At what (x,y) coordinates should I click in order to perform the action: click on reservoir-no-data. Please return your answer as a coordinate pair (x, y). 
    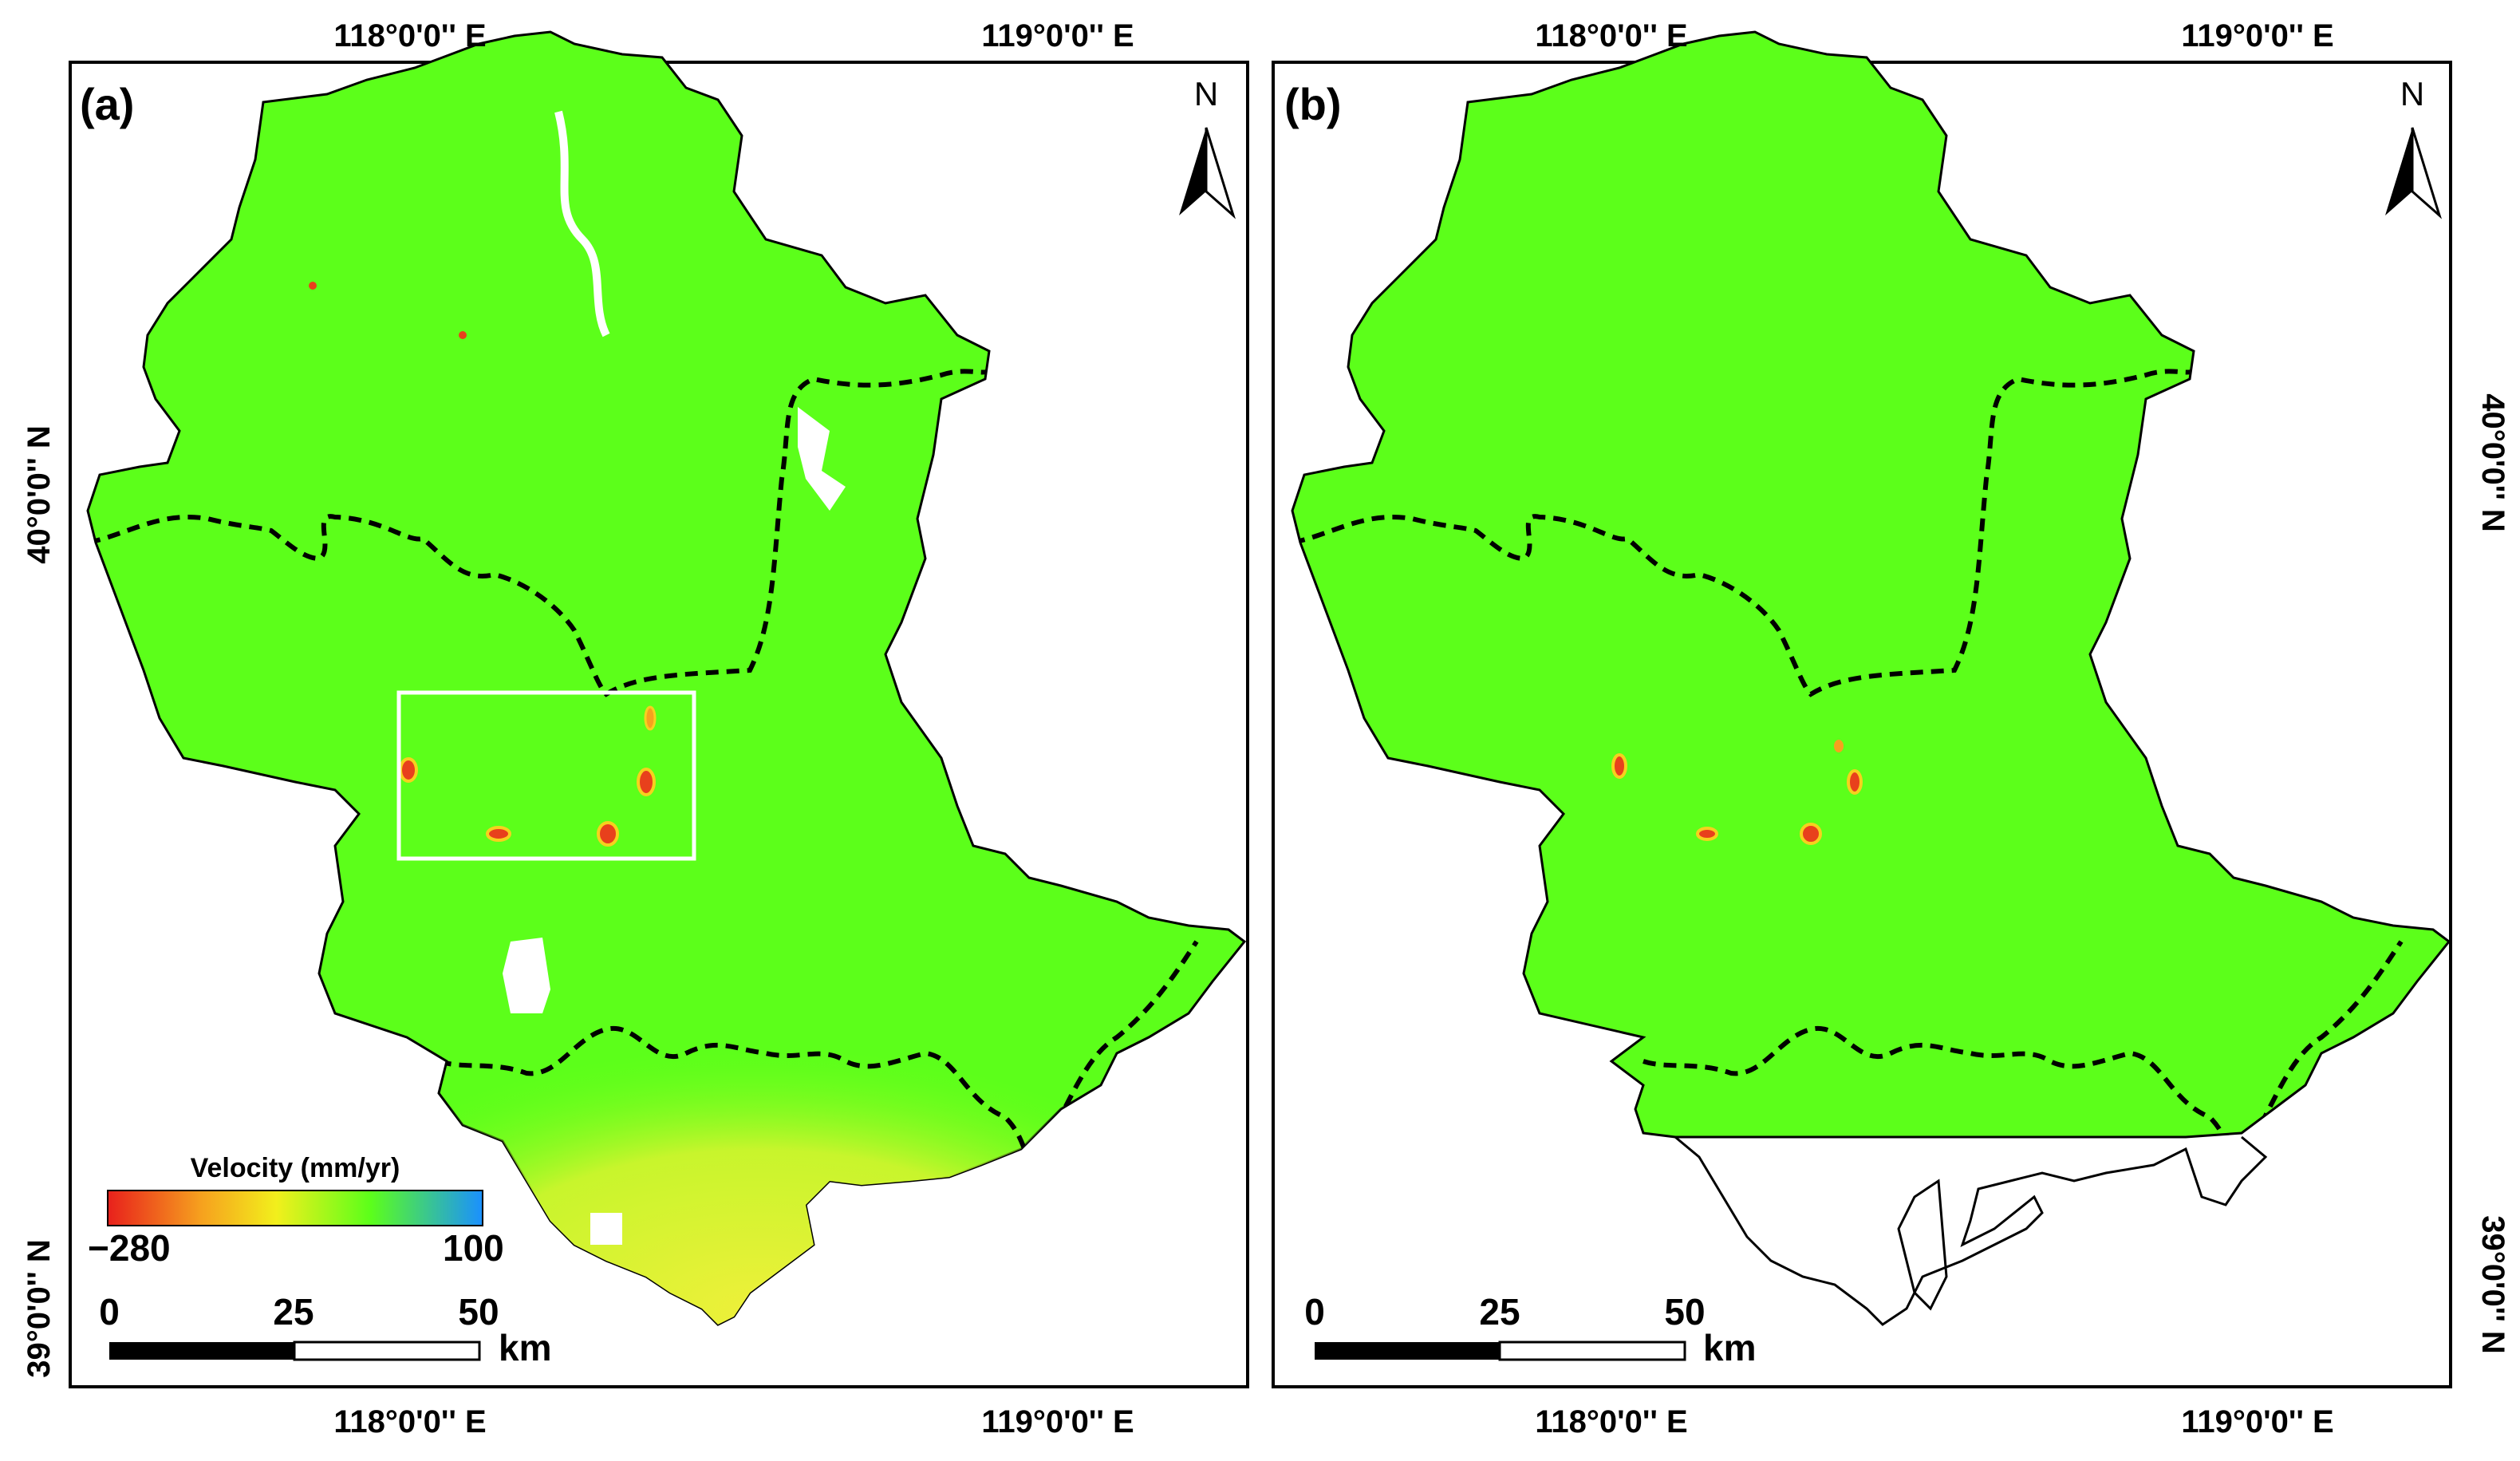
    Looking at the image, I should click on (822, 459).